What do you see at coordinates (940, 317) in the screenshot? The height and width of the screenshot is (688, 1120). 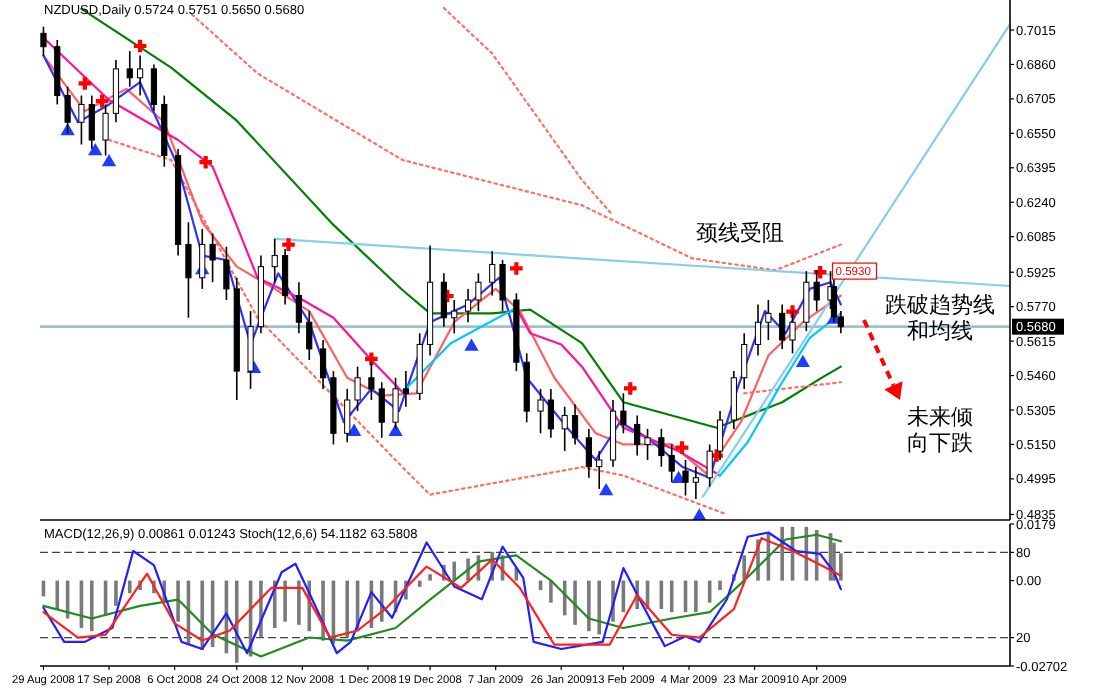 I see `annotation: 跌破趋势线和均线` at bounding box center [940, 317].